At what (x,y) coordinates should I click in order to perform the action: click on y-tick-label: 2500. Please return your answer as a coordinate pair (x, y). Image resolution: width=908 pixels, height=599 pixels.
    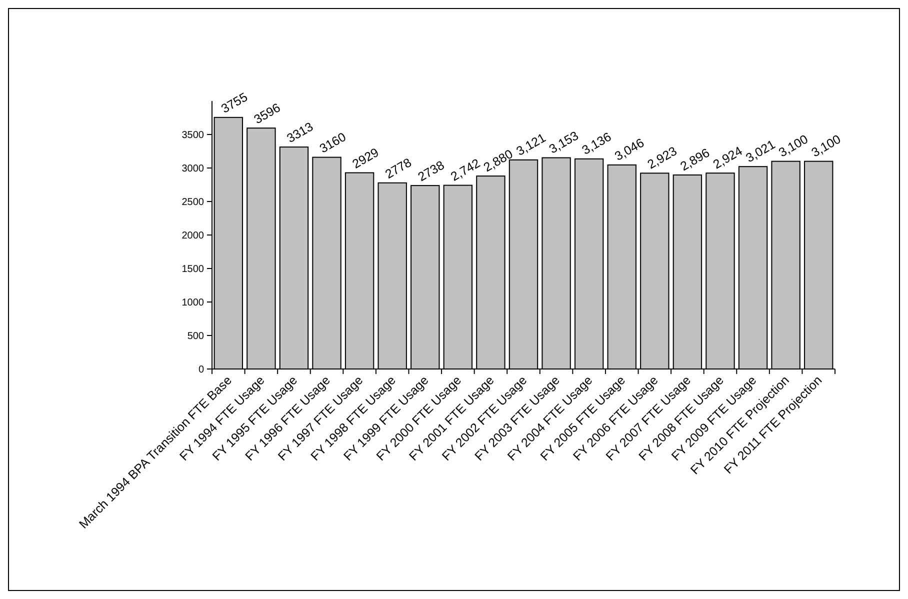
    Looking at the image, I should click on (193, 202).